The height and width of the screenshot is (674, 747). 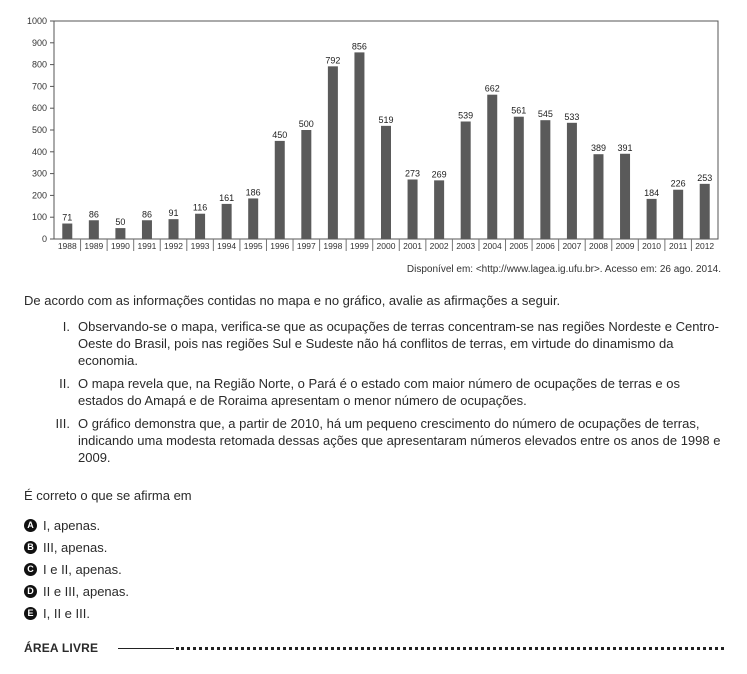 I want to click on y-tick-label: 0, so click(x=44, y=239).